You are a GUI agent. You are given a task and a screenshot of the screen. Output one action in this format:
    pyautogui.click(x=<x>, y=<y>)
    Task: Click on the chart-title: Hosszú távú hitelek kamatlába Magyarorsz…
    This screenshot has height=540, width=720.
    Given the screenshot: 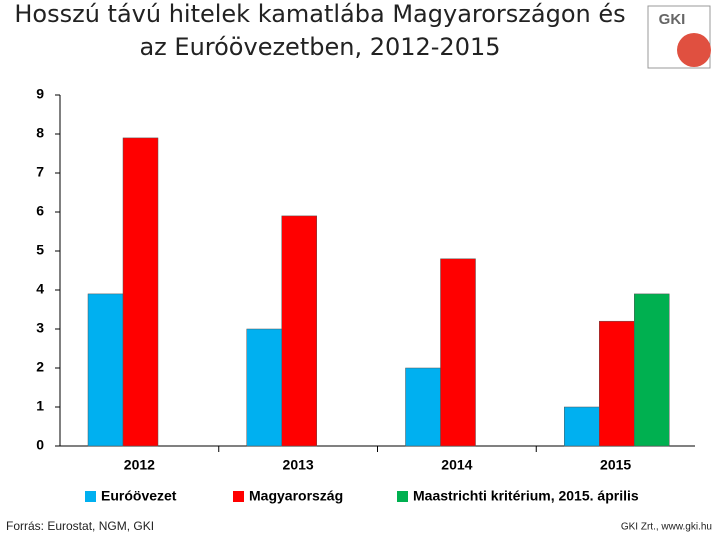 What is the action you would take?
    pyautogui.click(x=320, y=30)
    